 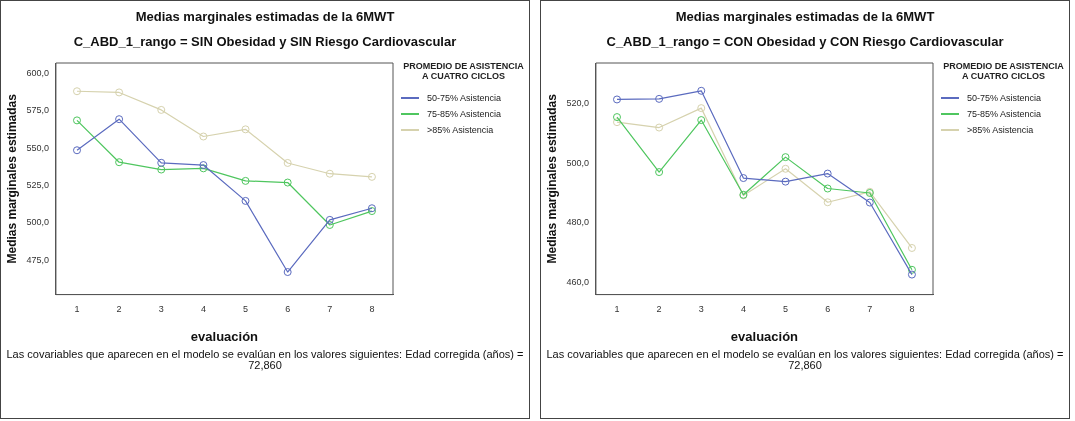 I want to click on y-tick-label: 525,0, so click(x=37, y=185).